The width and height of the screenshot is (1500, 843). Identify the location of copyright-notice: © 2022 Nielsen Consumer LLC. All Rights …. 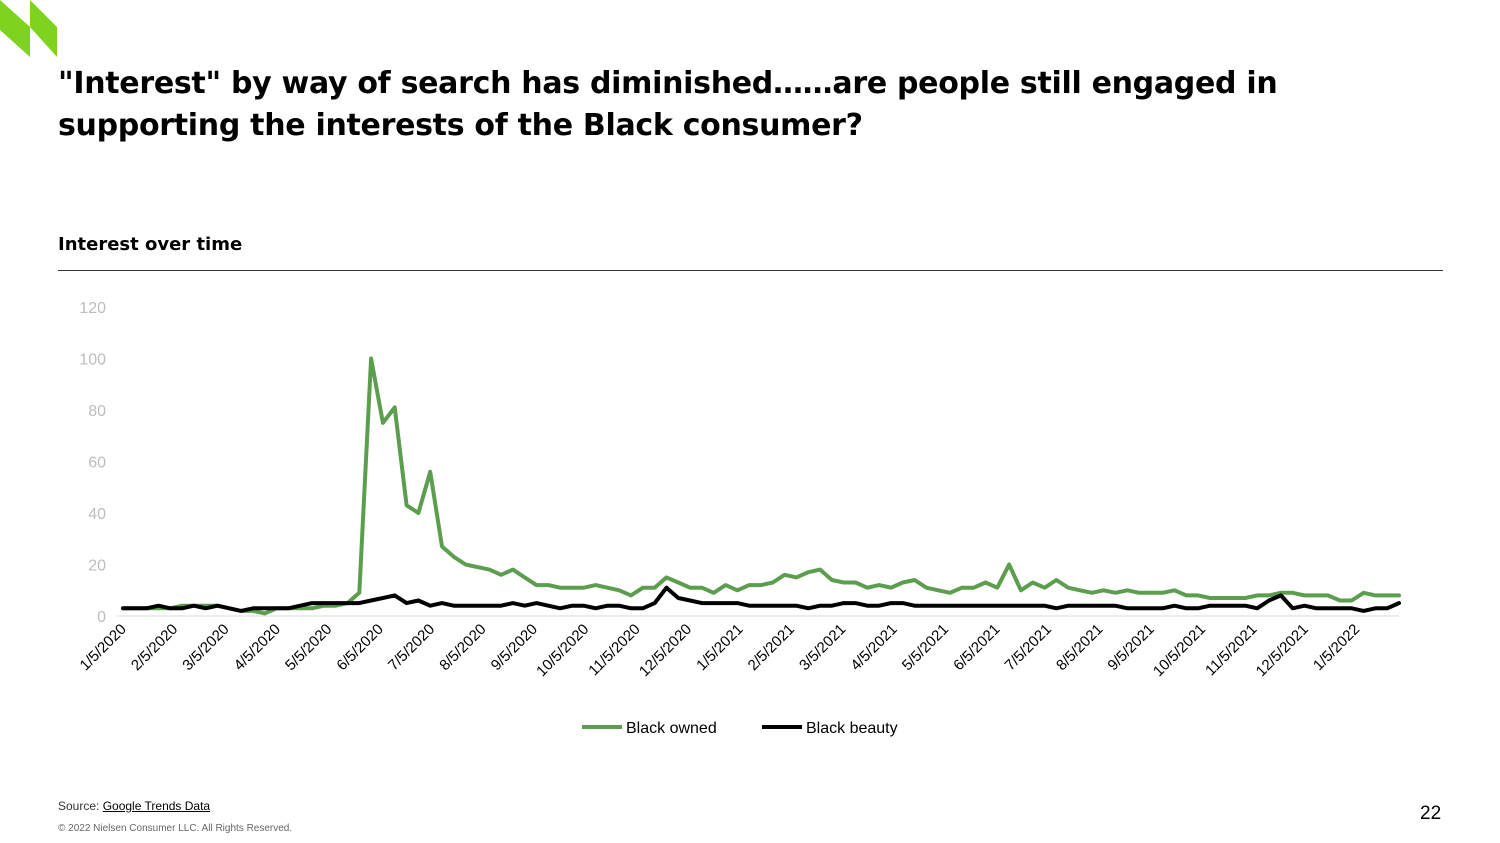
(175, 828).